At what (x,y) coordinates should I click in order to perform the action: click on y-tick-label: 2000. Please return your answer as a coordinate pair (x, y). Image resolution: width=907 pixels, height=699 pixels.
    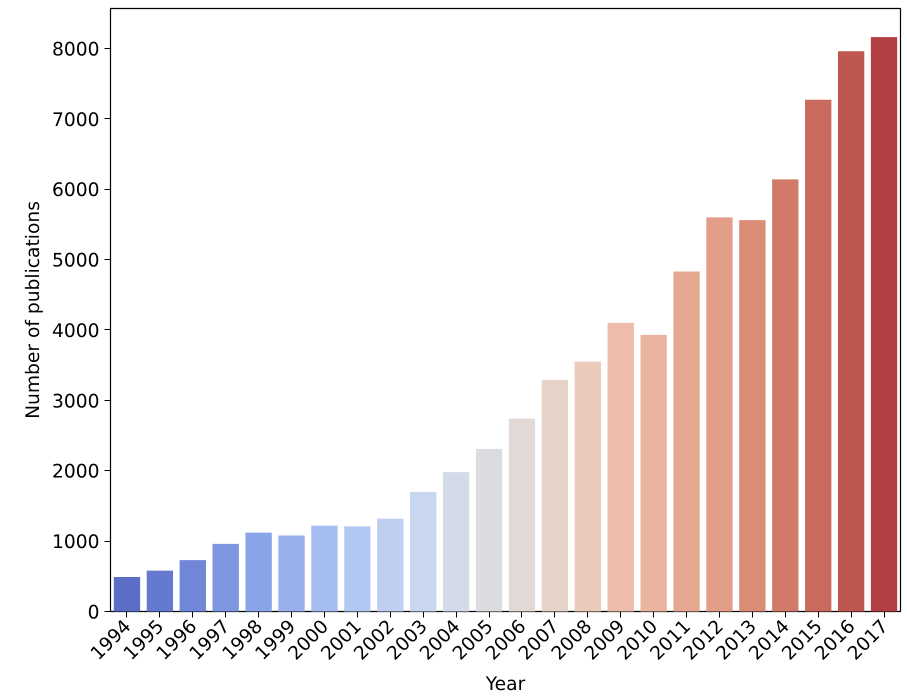
    Looking at the image, I should click on (76, 472).